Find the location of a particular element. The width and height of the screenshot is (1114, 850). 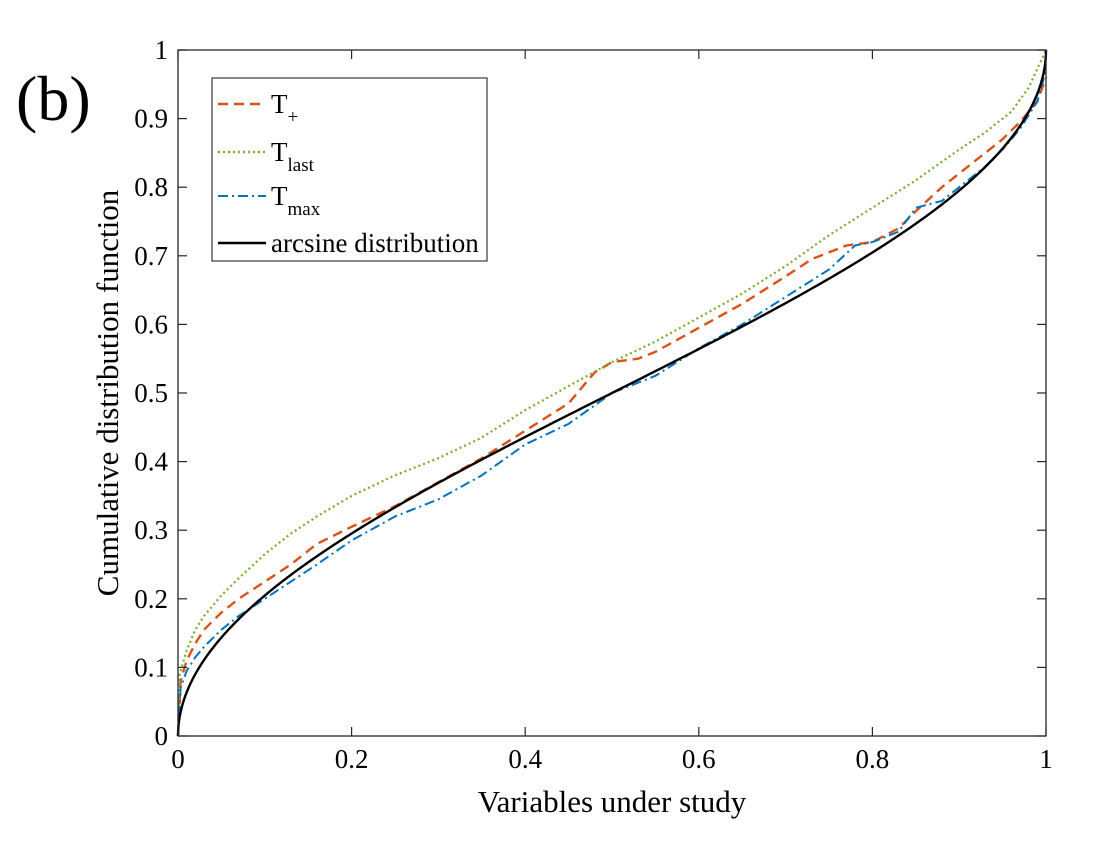

x-tick-label: 0.2 is located at coordinates (352, 759).